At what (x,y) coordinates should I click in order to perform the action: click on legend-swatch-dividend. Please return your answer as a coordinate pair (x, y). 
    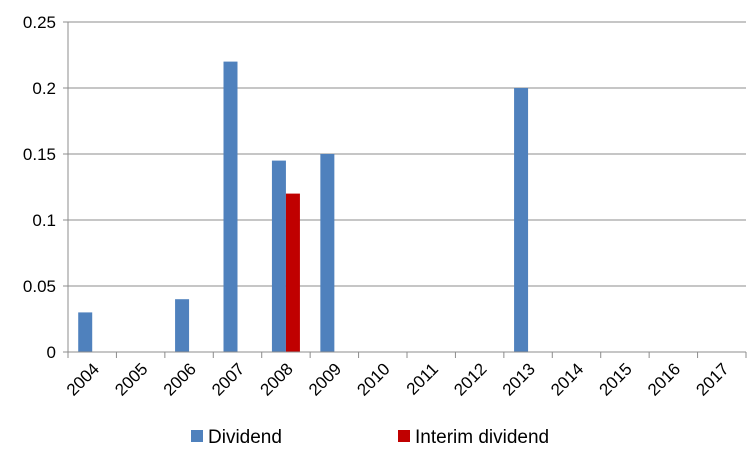
    Looking at the image, I should click on (197, 436).